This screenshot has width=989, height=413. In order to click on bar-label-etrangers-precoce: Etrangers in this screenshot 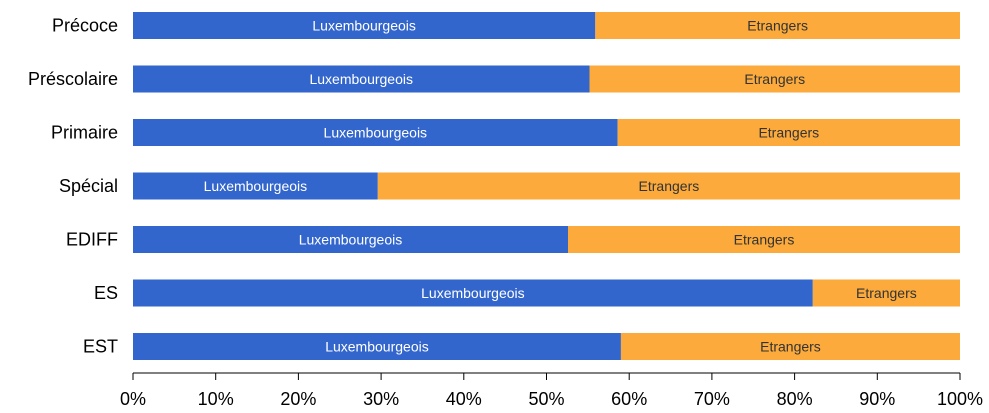, I will do `click(777, 26)`.